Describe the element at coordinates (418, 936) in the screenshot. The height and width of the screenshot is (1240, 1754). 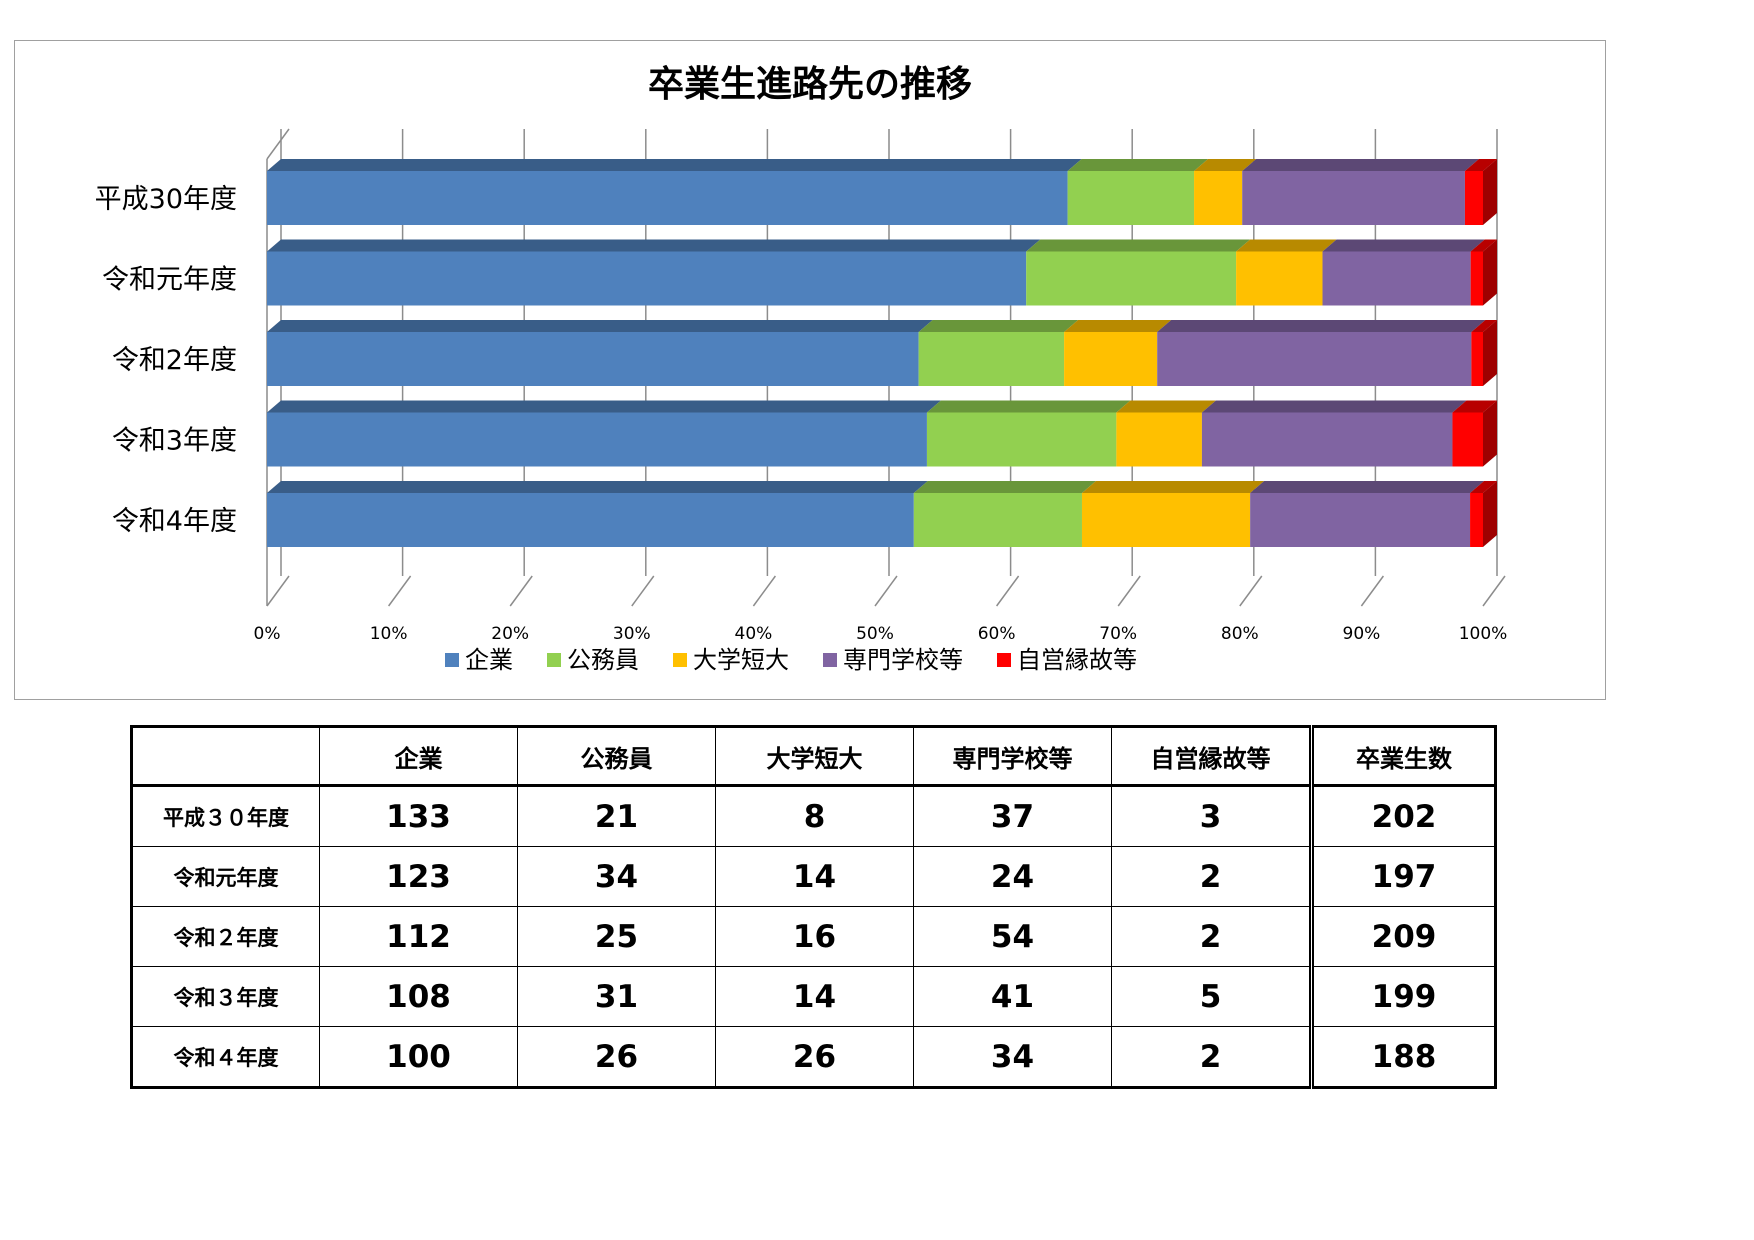
I see `table-cell: 112` at that location.